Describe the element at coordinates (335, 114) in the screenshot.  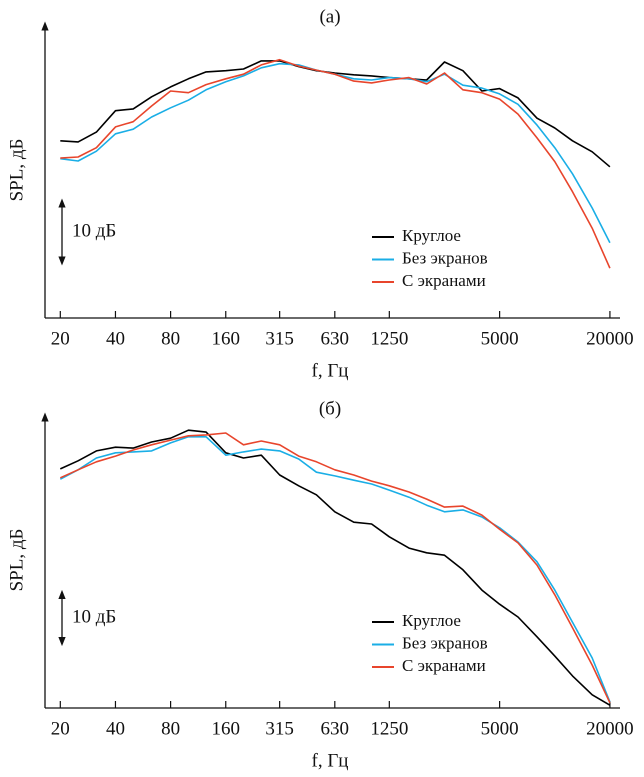
I see `series-line` at that location.